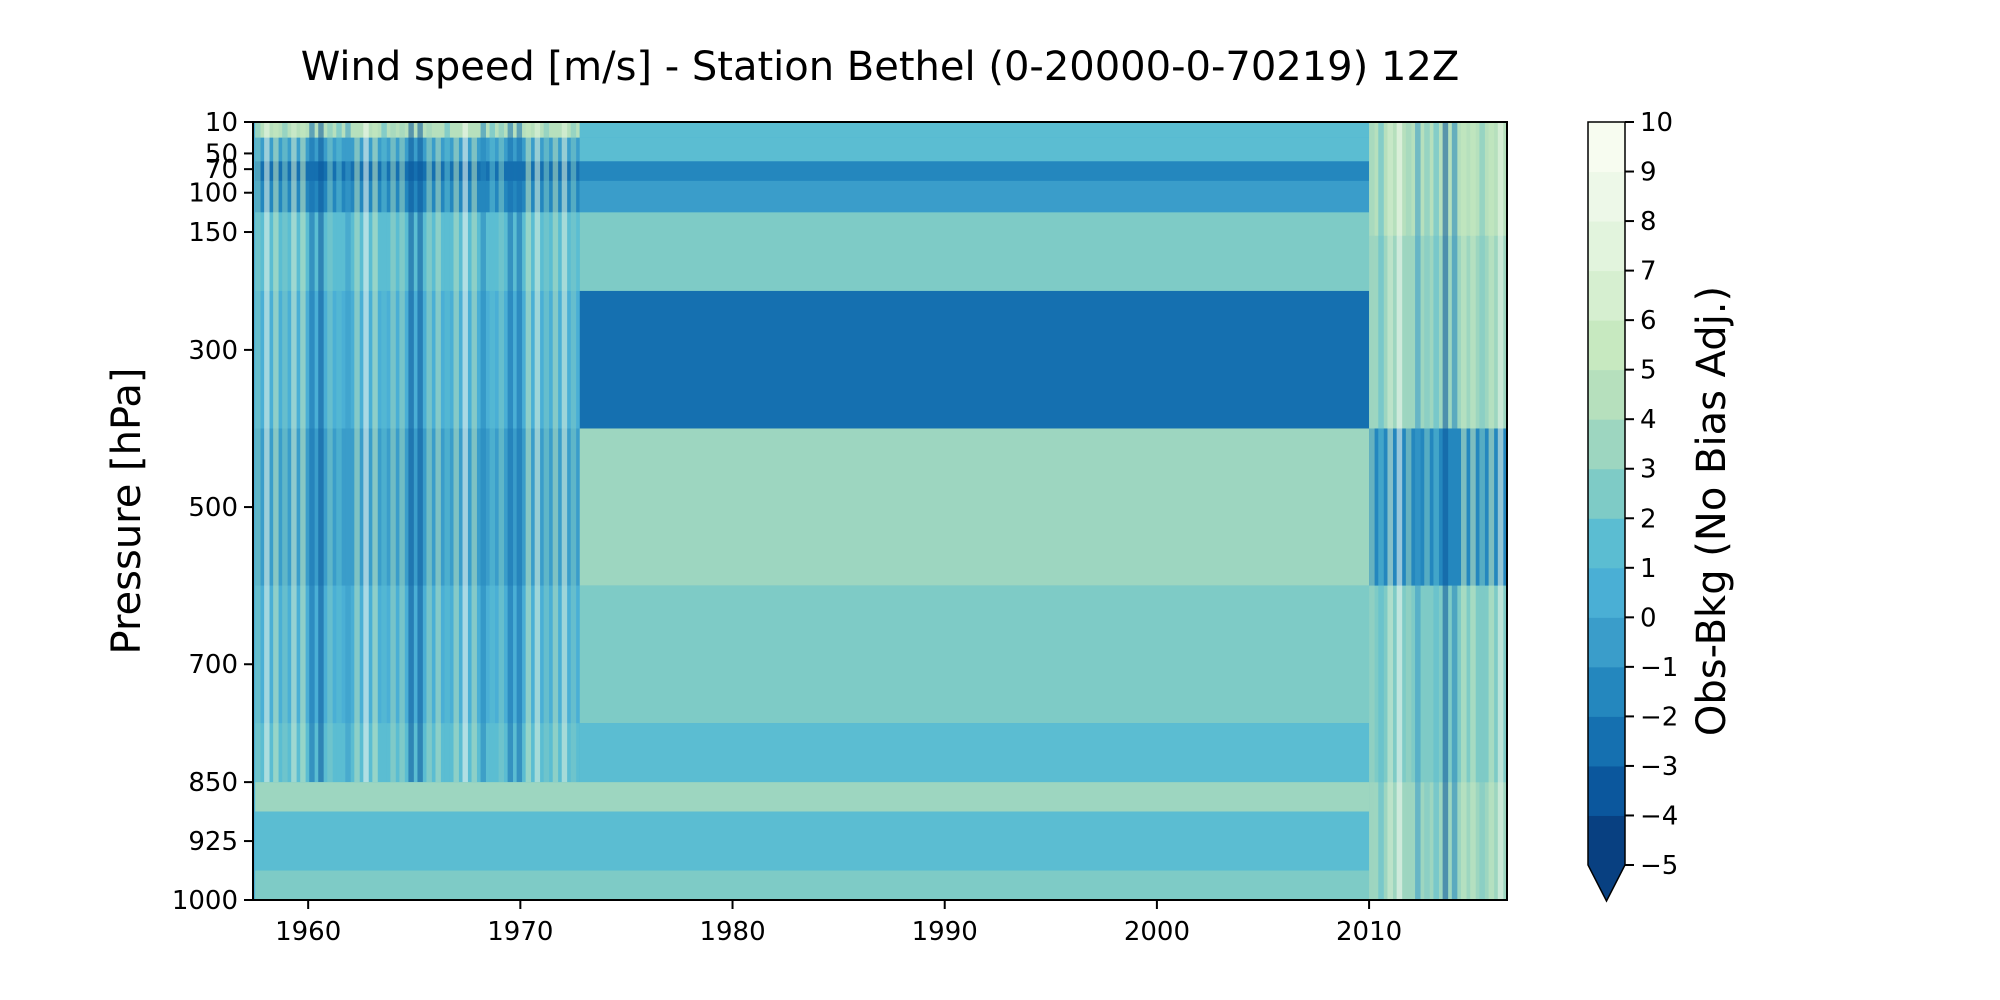 This screenshot has width=2000, height=1000. What do you see at coordinates (1659, 717) in the screenshot?
I see `colorbar-tick-label: −2` at bounding box center [1659, 717].